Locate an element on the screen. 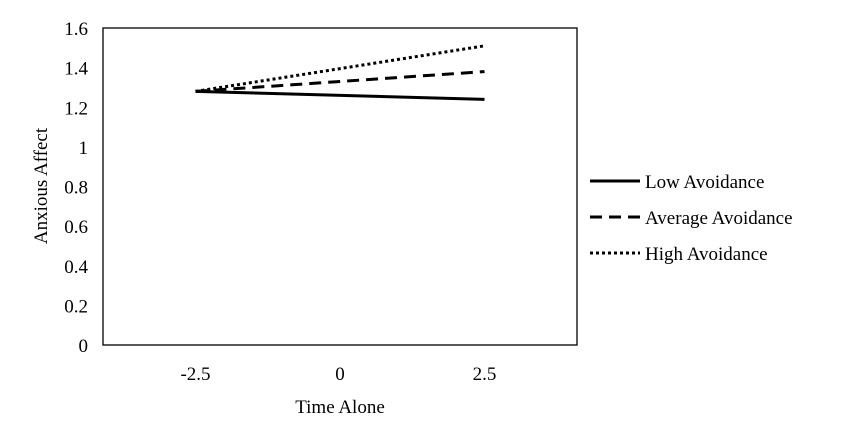 This screenshot has height=435, width=850. y-axis-title: Anxious Affect is located at coordinates (41, 185).